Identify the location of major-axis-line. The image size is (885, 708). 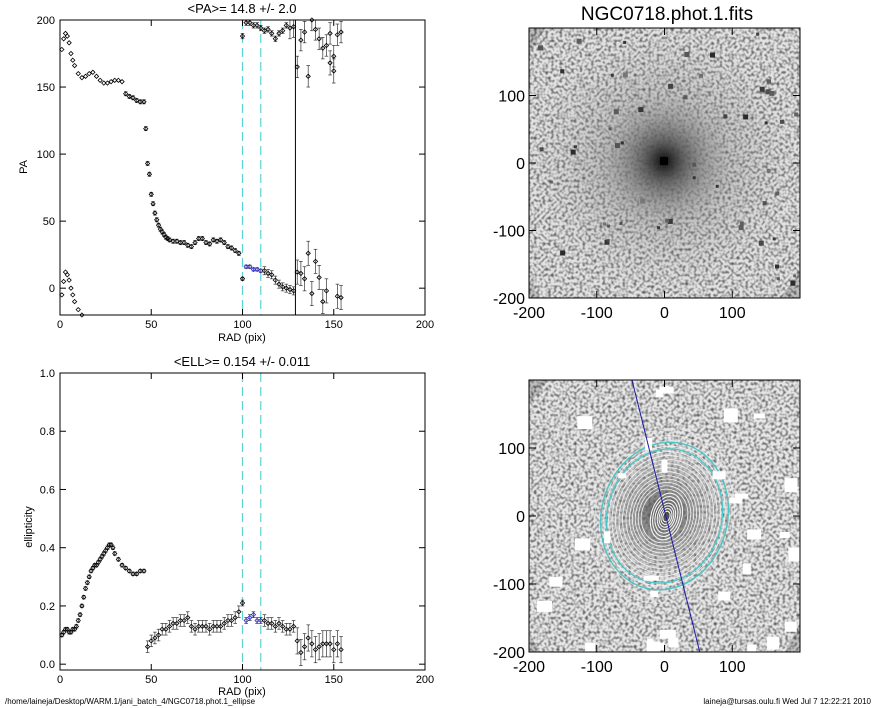
(666, 516).